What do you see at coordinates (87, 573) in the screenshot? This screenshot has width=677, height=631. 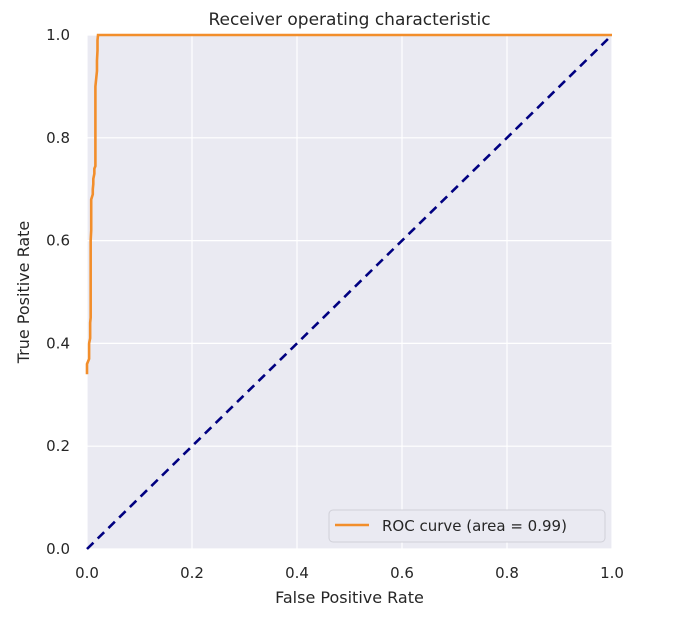 I see `x-tick-label: 0.0` at bounding box center [87, 573].